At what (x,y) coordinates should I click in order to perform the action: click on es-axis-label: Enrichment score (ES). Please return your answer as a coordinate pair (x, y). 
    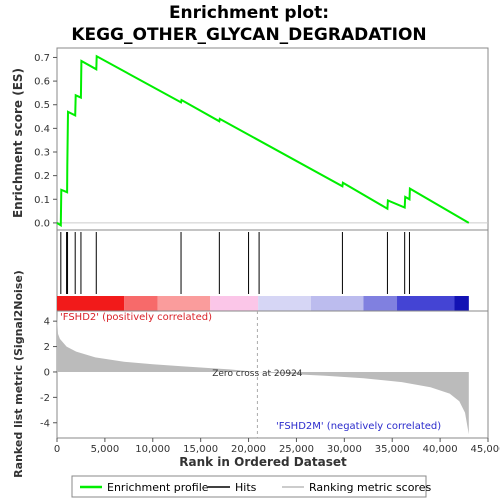
    Looking at the image, I should click on (18, 143).